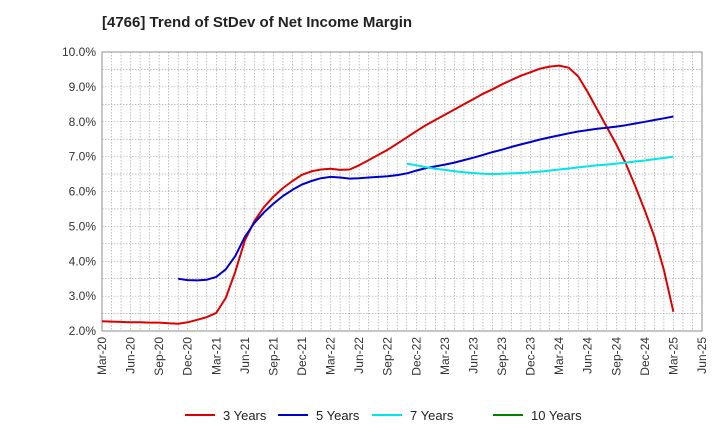 Image resolution: width=720 pixels, height=440 pixels. Describe the element at coordinates (188, 356) in the screenshot. I see `x-tick-label: Dec-20` at that location.